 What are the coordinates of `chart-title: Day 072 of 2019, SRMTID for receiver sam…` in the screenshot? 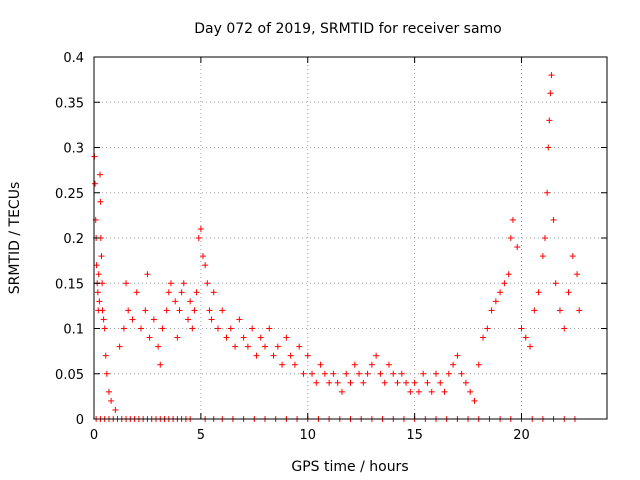 It's located at (348, 29).